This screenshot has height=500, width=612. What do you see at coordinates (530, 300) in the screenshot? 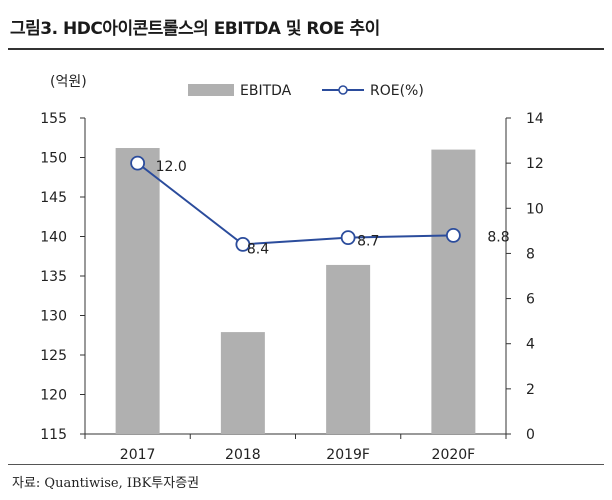
I see `right-tick-label: 6` at bounding box center [530, 300].